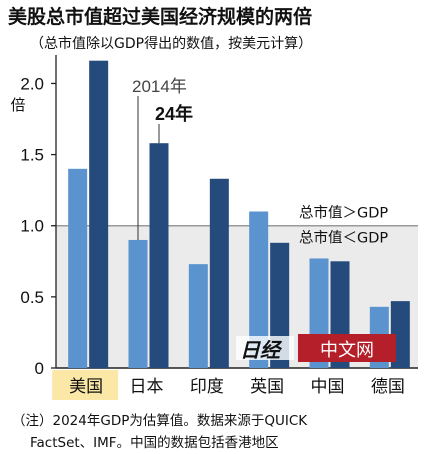 The height and width of the screenshot is (454, 425). What do you see at coordinates (32, 83) in the screenshot?
I see `y-tick-label: 2.0` at bounding box center [32, 83].